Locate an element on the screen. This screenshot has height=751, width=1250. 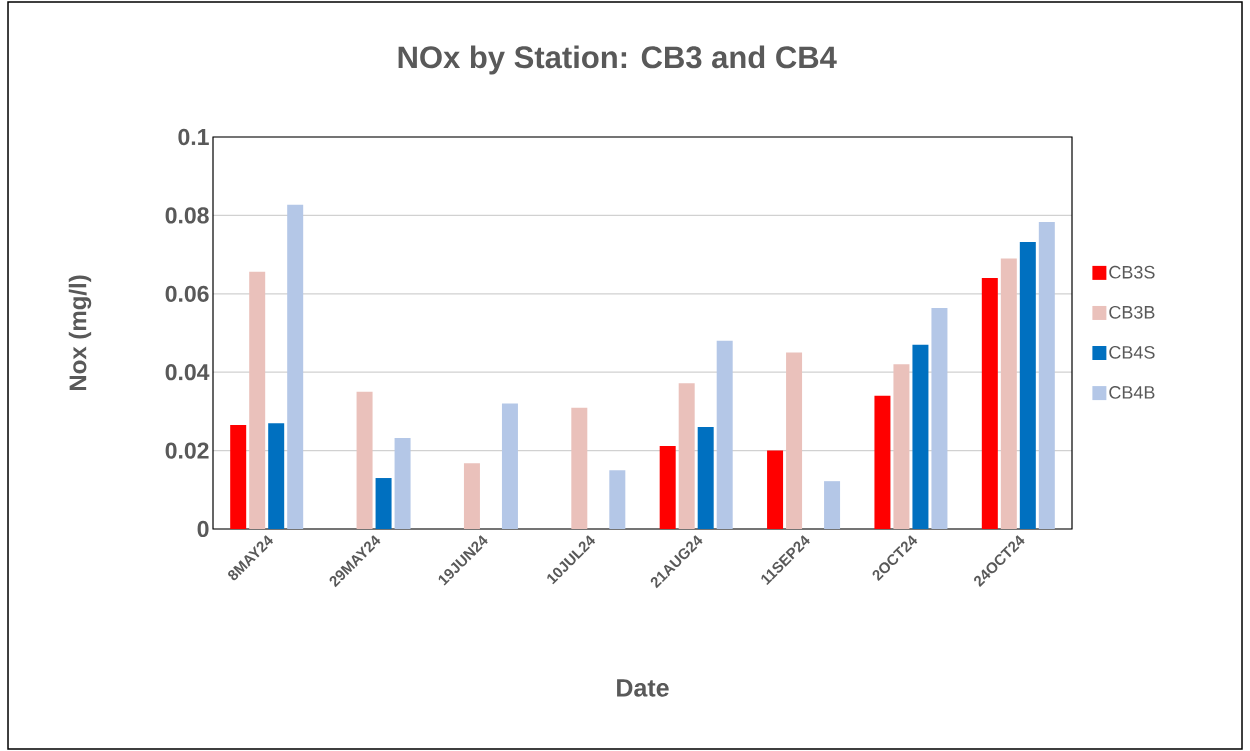
legend-label: CB4S is located at coordinates (1132, 352).